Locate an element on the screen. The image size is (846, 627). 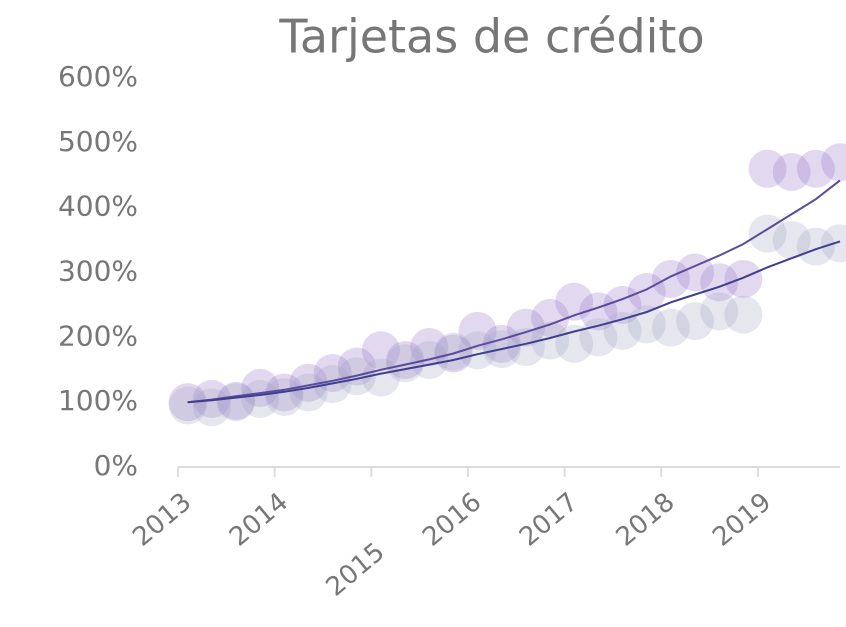
y-tick-label: 200% is located at coordinates (98, 335).